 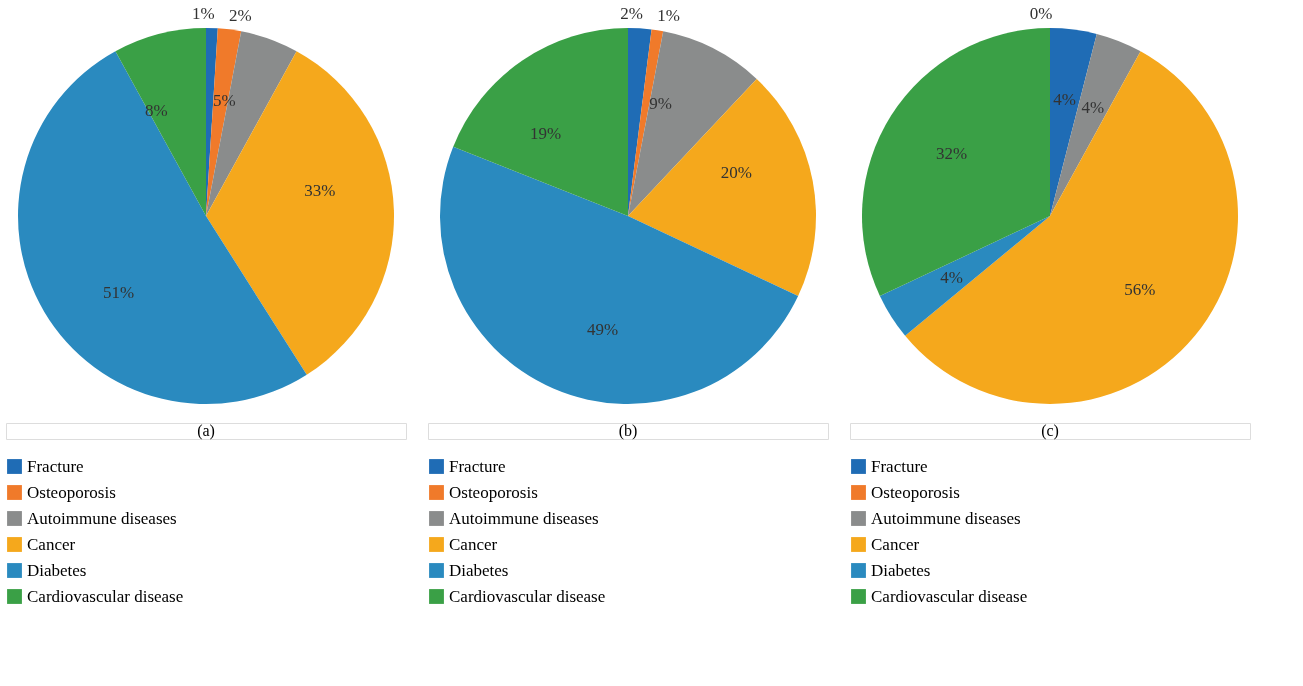 I want to click on text: (c), so click(x=1050, y=431).